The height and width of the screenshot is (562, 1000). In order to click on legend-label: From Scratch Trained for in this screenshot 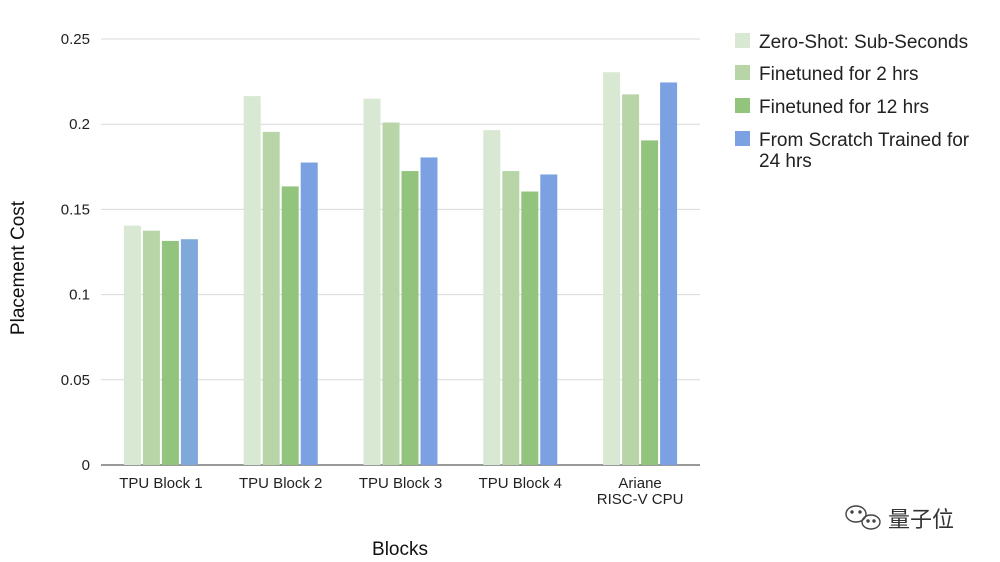, I will do `click(864, 140)`.